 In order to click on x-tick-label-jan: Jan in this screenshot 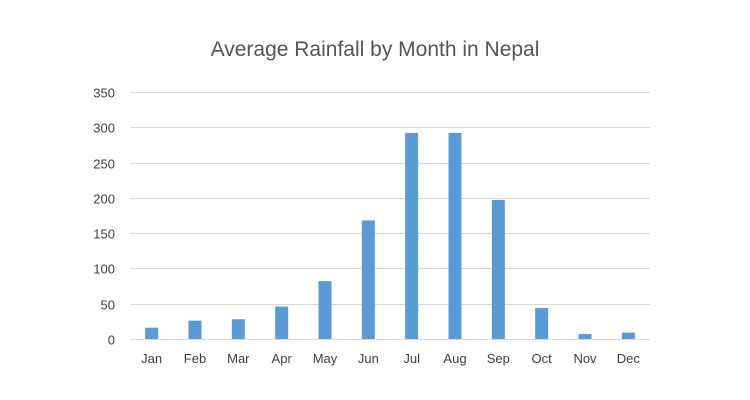, I will do `click(151, 358)`.